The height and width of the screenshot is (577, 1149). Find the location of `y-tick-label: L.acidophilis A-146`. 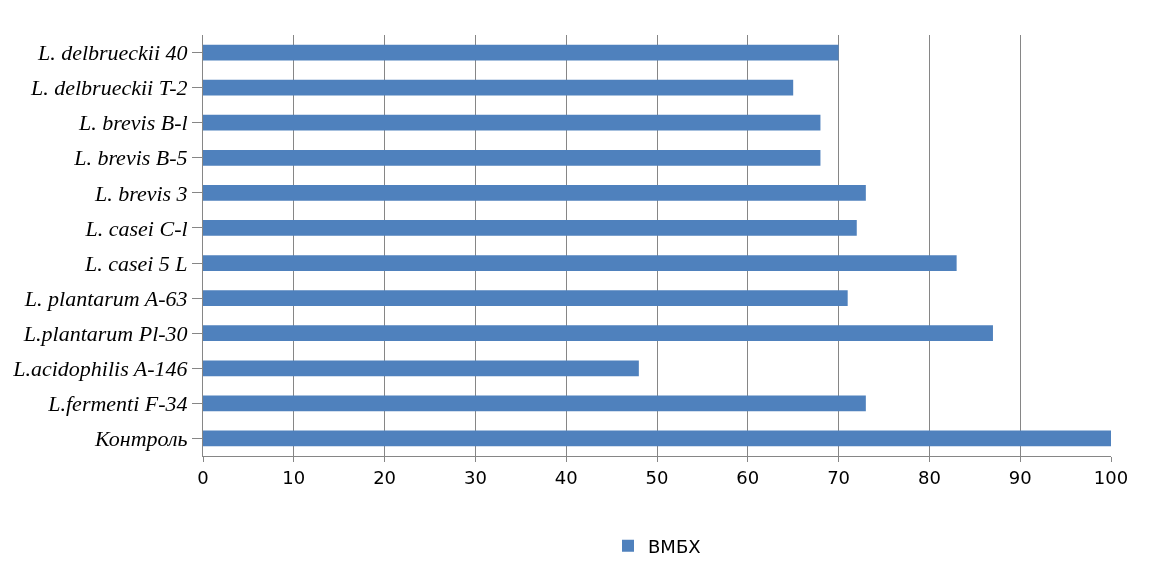

y-tick-label: L.acidophilis A-146 is located at coordinates (100, 368).